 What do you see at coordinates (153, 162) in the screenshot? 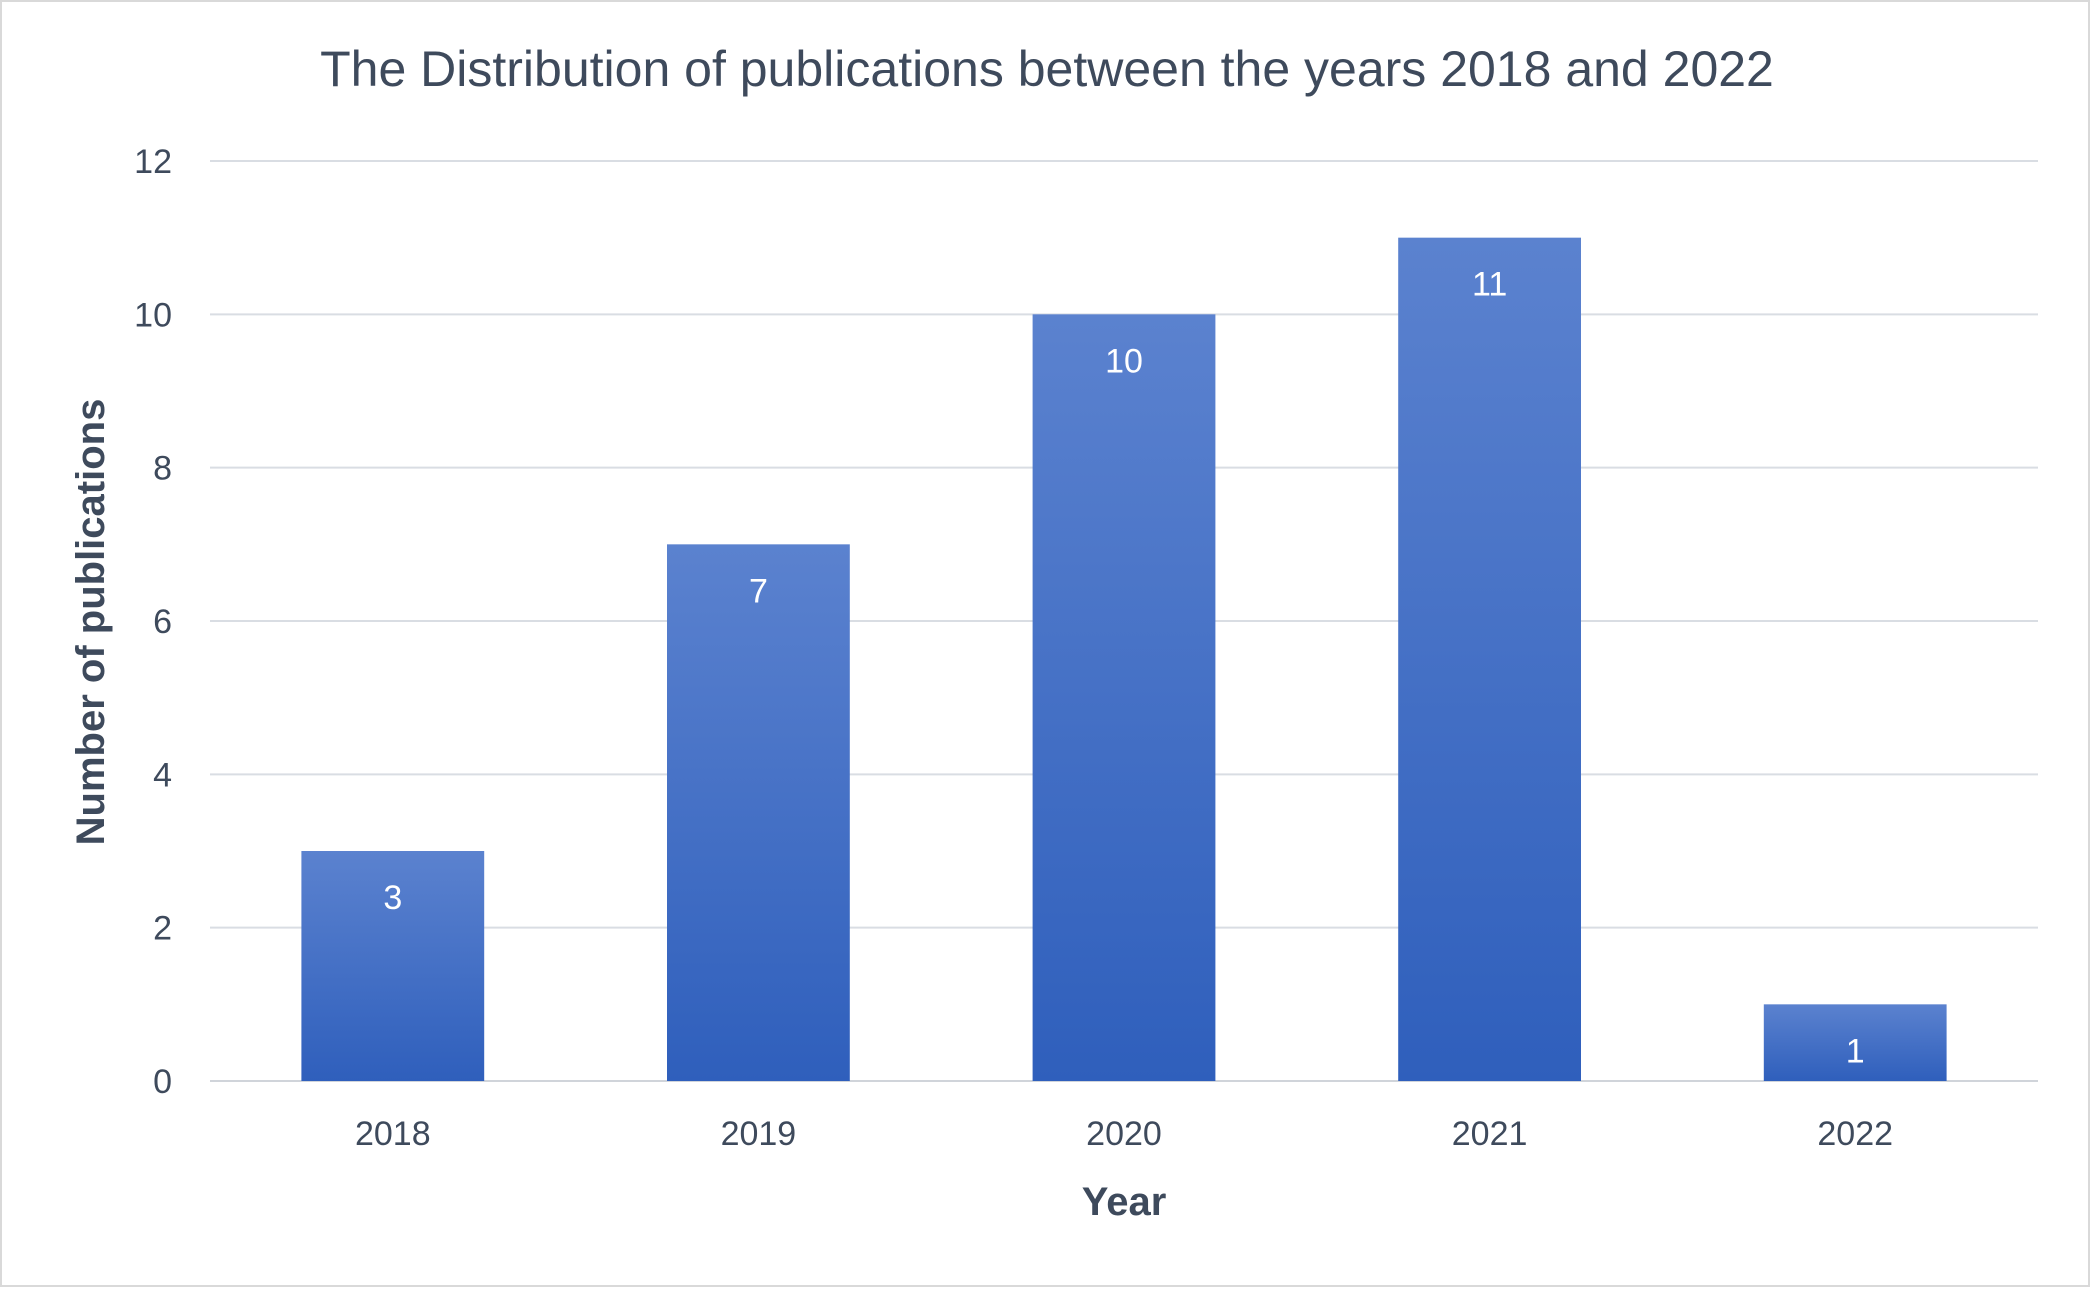
I see `y-tick-label: 12` at bounding box center [153, 162].